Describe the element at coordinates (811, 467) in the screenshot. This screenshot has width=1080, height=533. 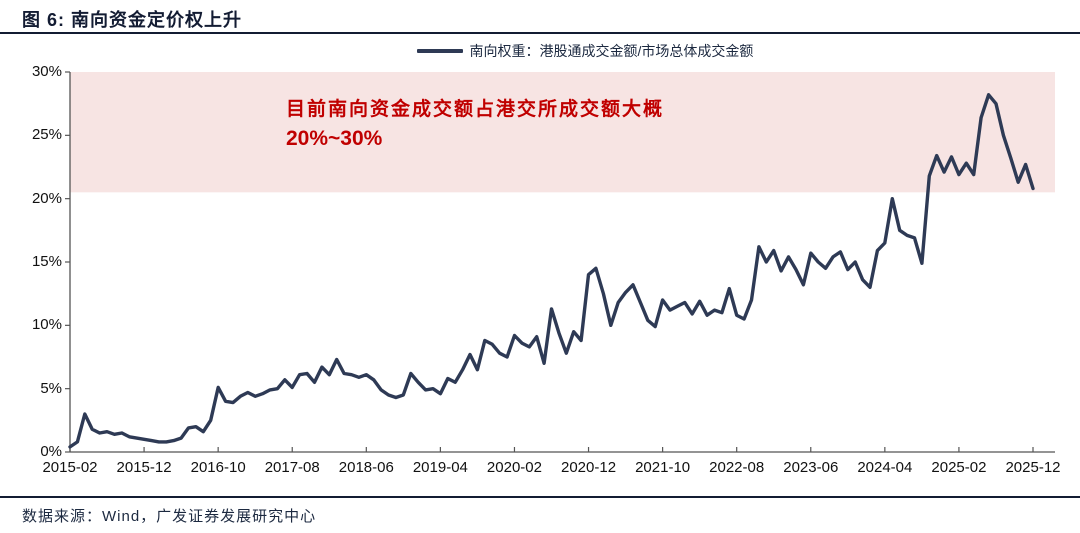
I see `x-axis-label: 2023-06` at that location.